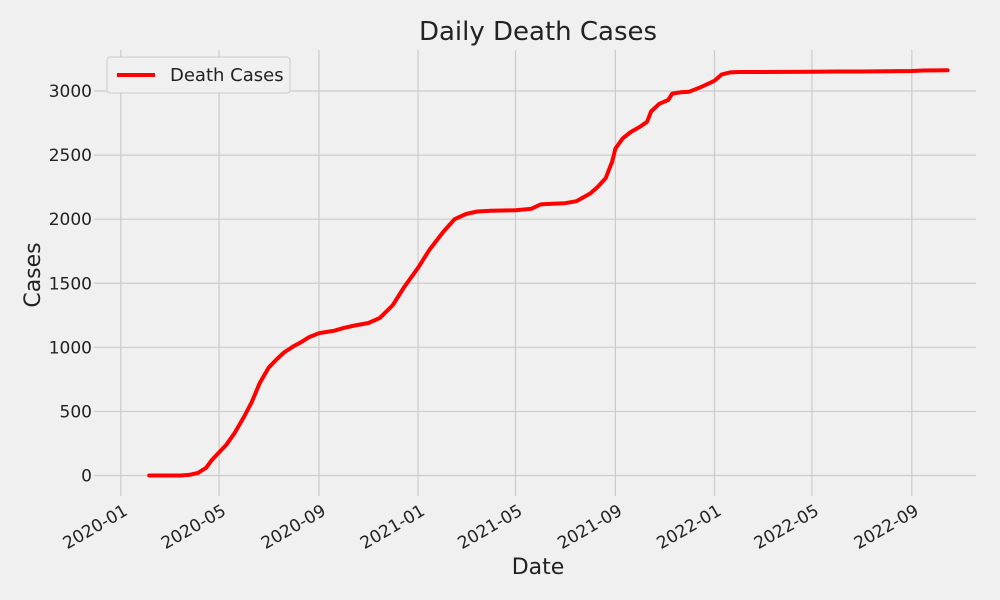 This screenshot has width=1000, height=600. I want to click on legend: Death Cases, so click(198, 75).